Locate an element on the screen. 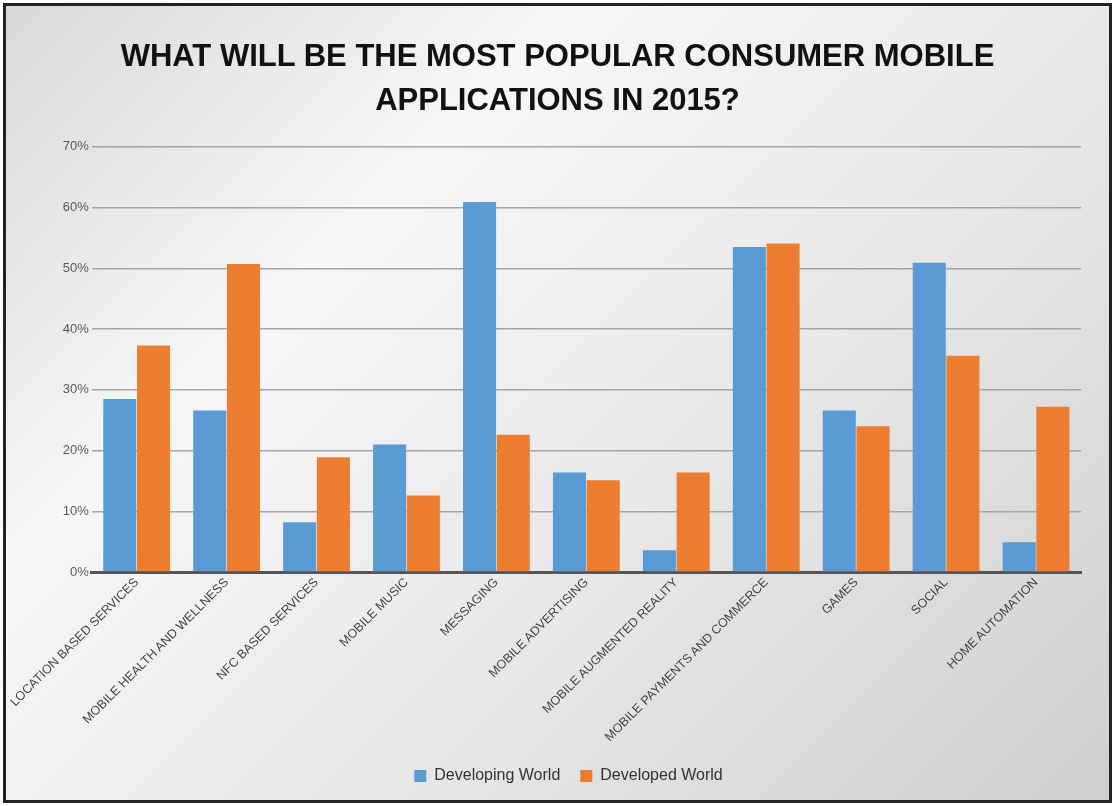 This screenshot has height=806, width=1115. y-tick-label: 40% is located at coordinates (76, 328).